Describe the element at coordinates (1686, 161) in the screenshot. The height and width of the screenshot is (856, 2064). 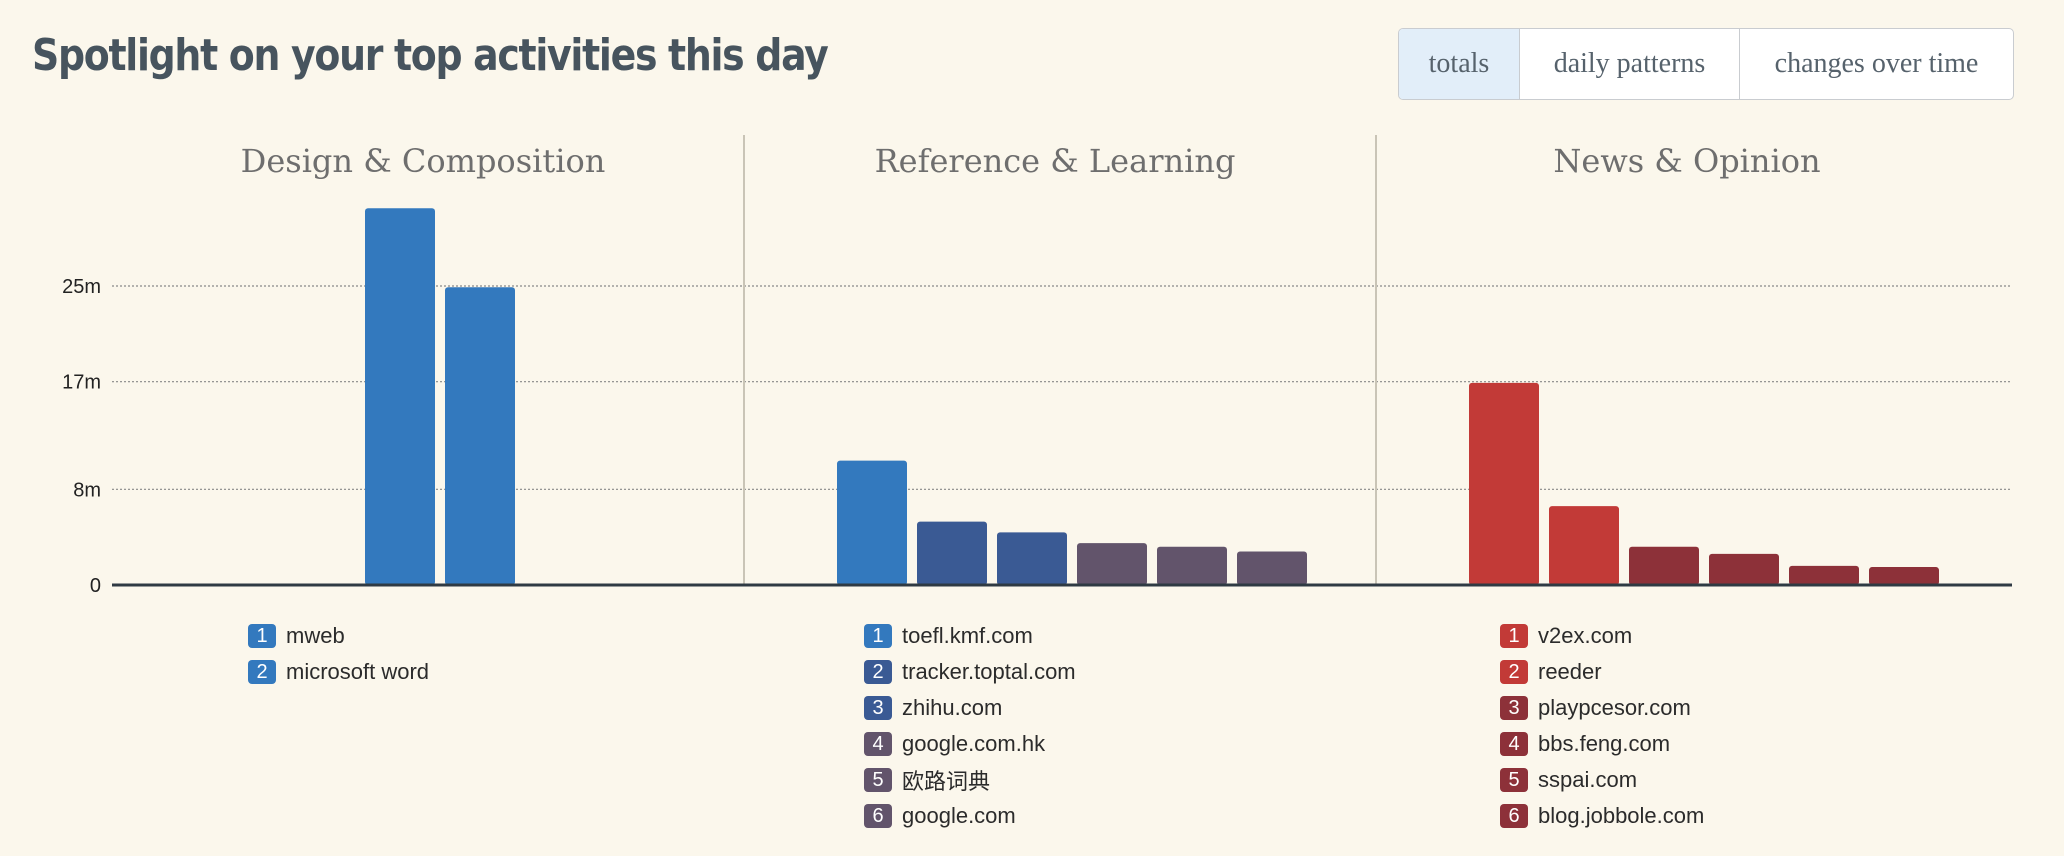
I see `panel-title: News & Opinion` at that location.